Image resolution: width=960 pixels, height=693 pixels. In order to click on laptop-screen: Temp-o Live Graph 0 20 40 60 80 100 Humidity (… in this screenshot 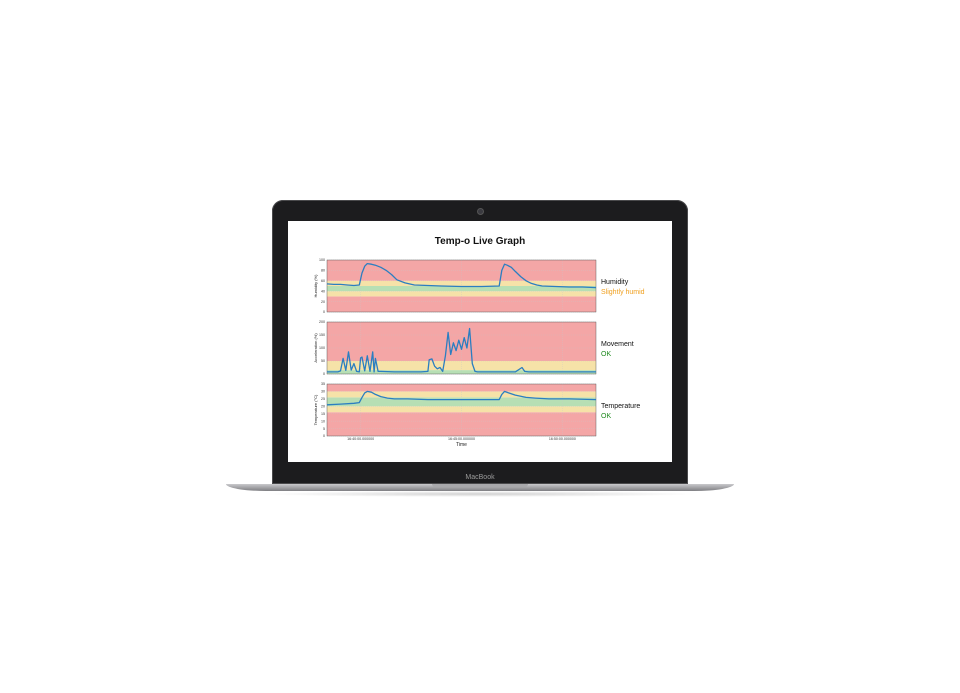, I will do `click(480, 341)`.